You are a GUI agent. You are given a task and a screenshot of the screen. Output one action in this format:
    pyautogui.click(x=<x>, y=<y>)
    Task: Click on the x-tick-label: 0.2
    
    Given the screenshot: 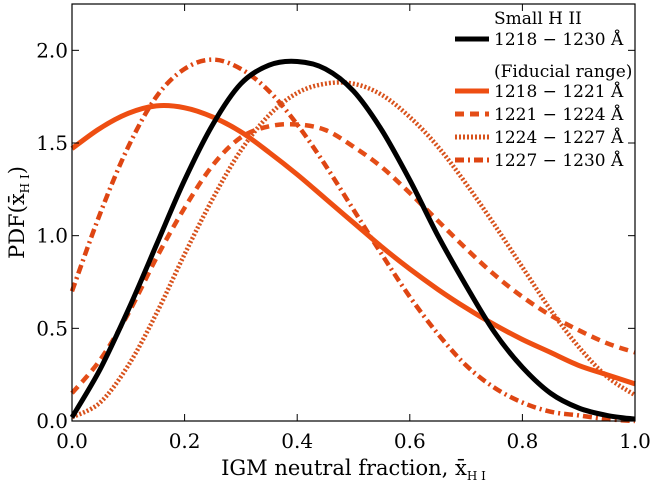 What is the action you would take?
    pyautogui.click(x=185, y=441)
    